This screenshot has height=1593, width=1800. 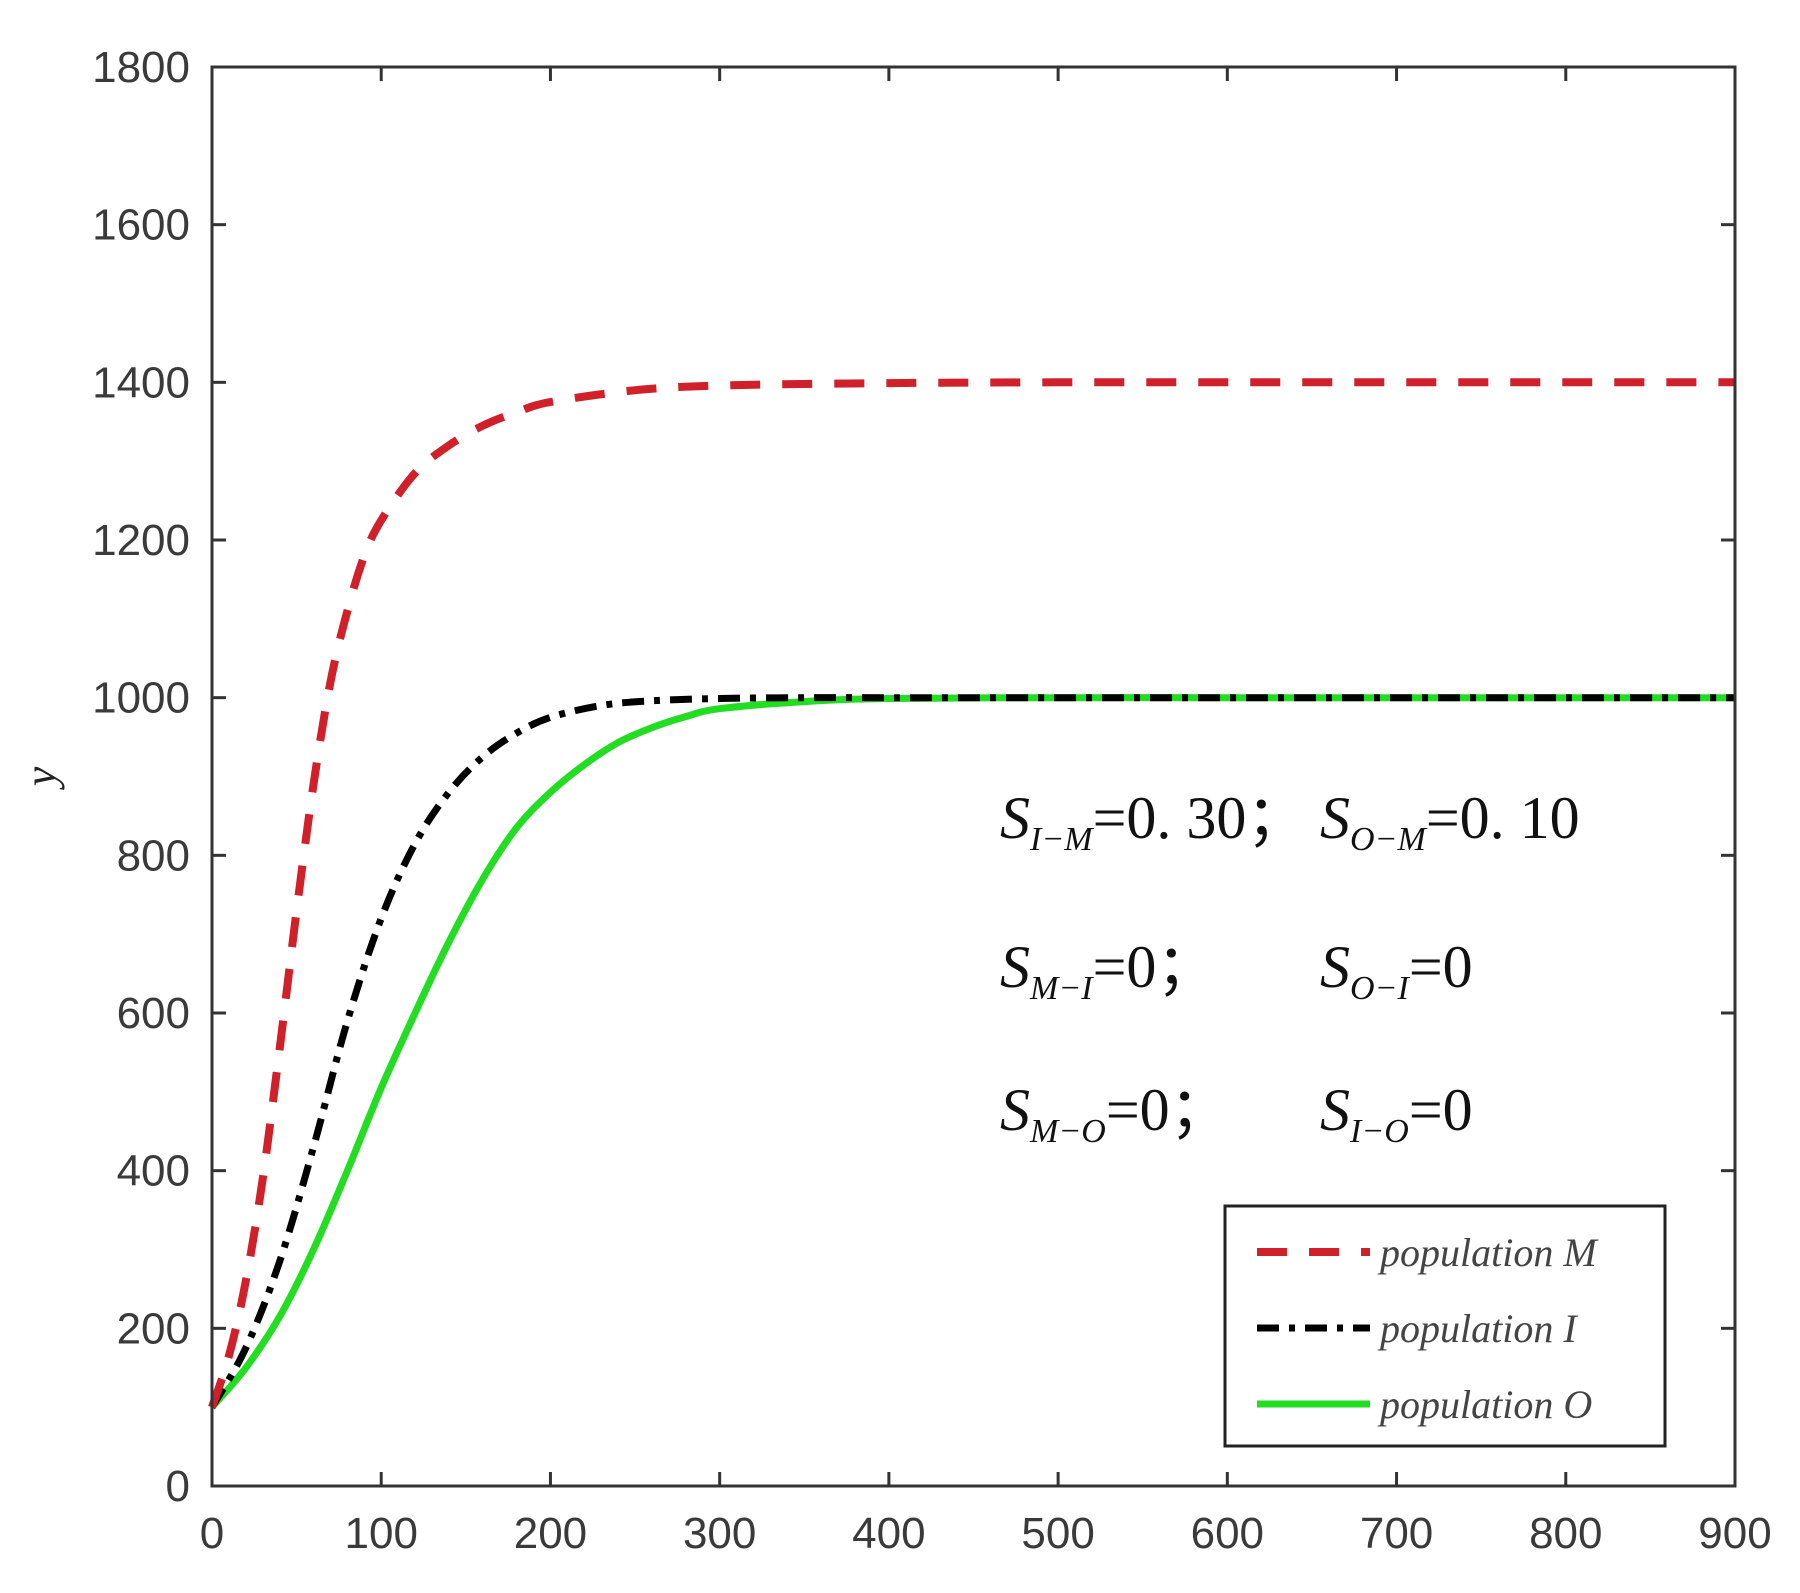 I want to click on legend-label: population O, so click(x=1484, y=1404).